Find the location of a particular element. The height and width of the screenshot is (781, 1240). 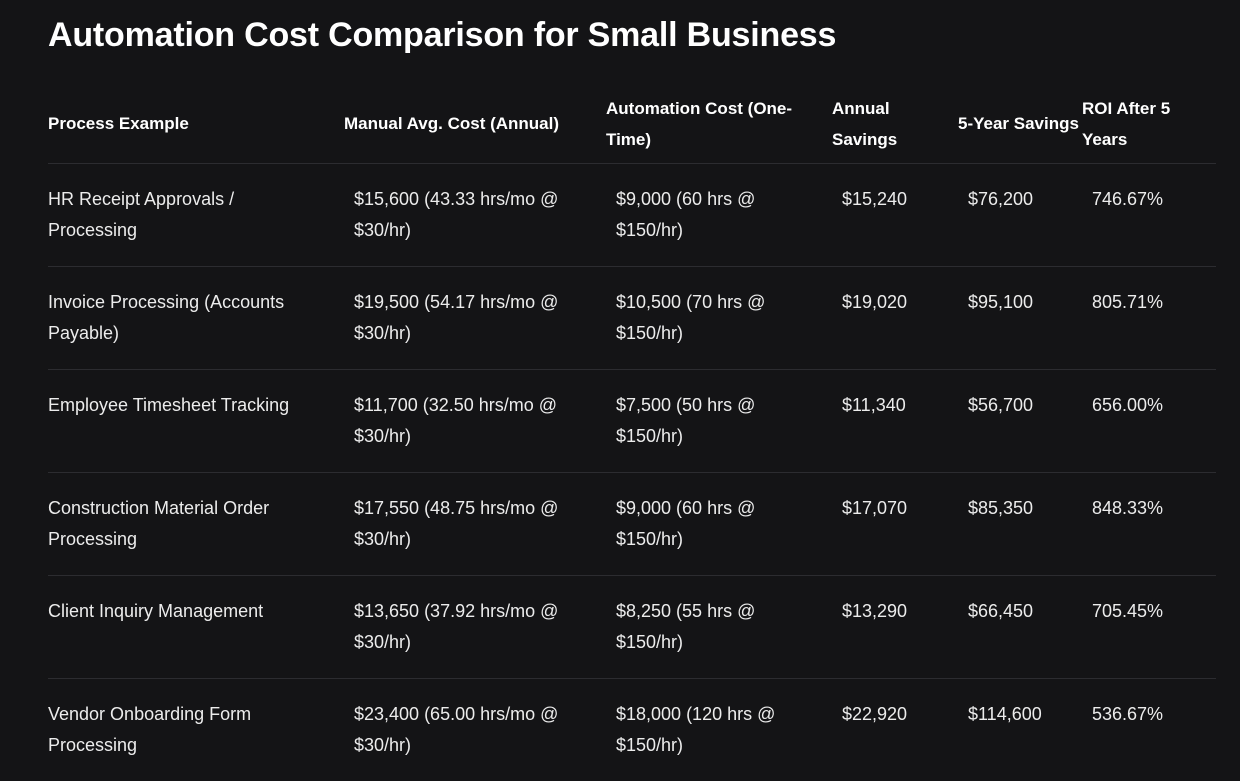

five-year-savings-text: $95,100 is located at coordinates (1020, 292).